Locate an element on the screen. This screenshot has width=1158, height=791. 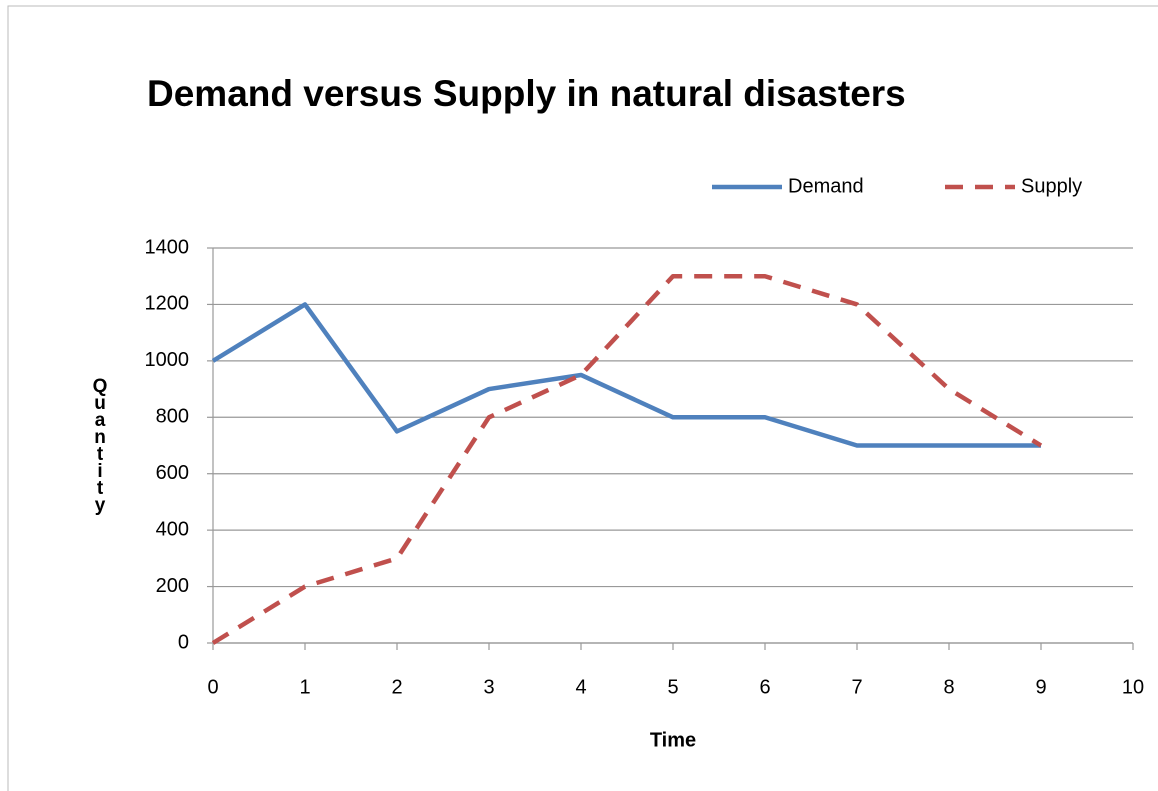
x-tick-label: 8 is located at coordinates (948, 687).